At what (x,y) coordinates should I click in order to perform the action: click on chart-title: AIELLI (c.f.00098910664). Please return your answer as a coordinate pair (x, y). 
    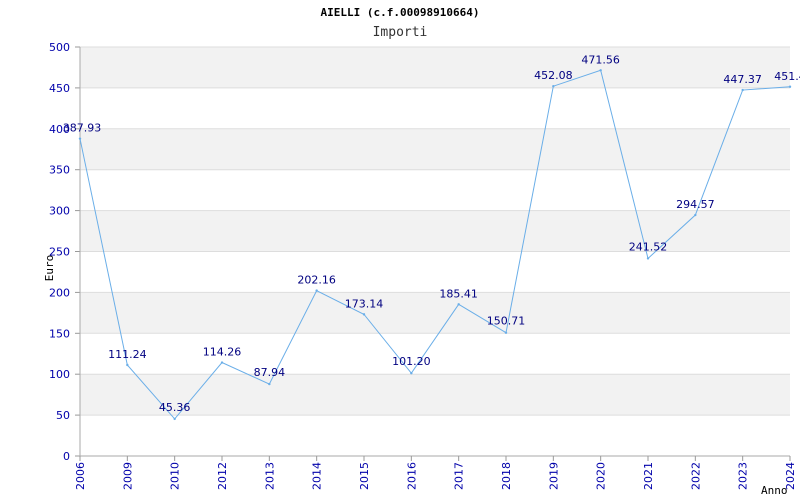
    Looking at the image, I should click on (400, 12).